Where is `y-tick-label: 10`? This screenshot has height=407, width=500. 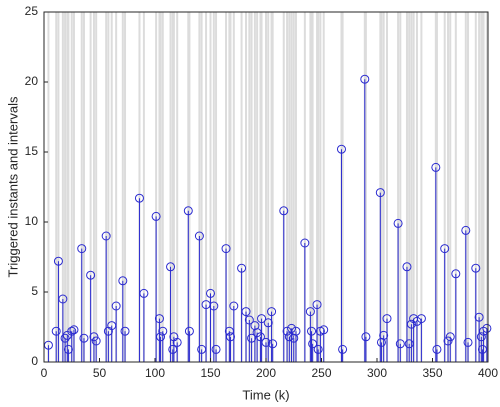 y-tick-label: 10 is located at coordinates (32, 221).